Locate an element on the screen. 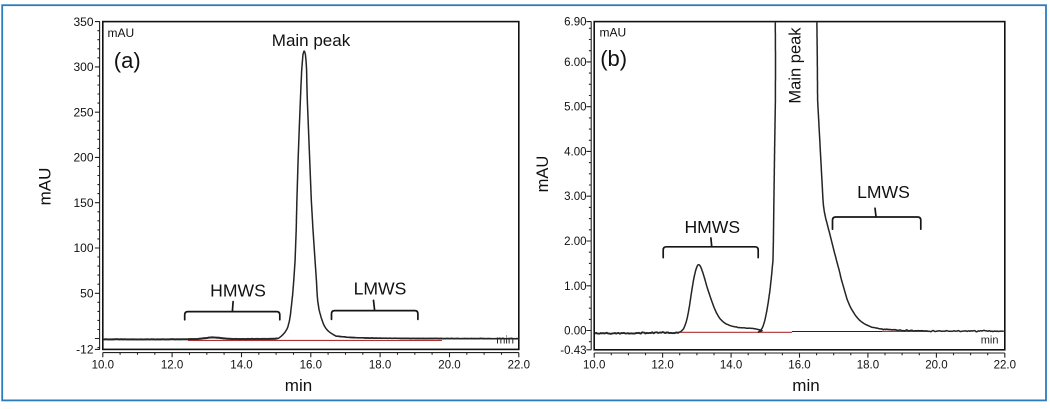 The width and height of the screenshot is (1050, 409). svg-text: 50 is located at coordinates (87, 294).